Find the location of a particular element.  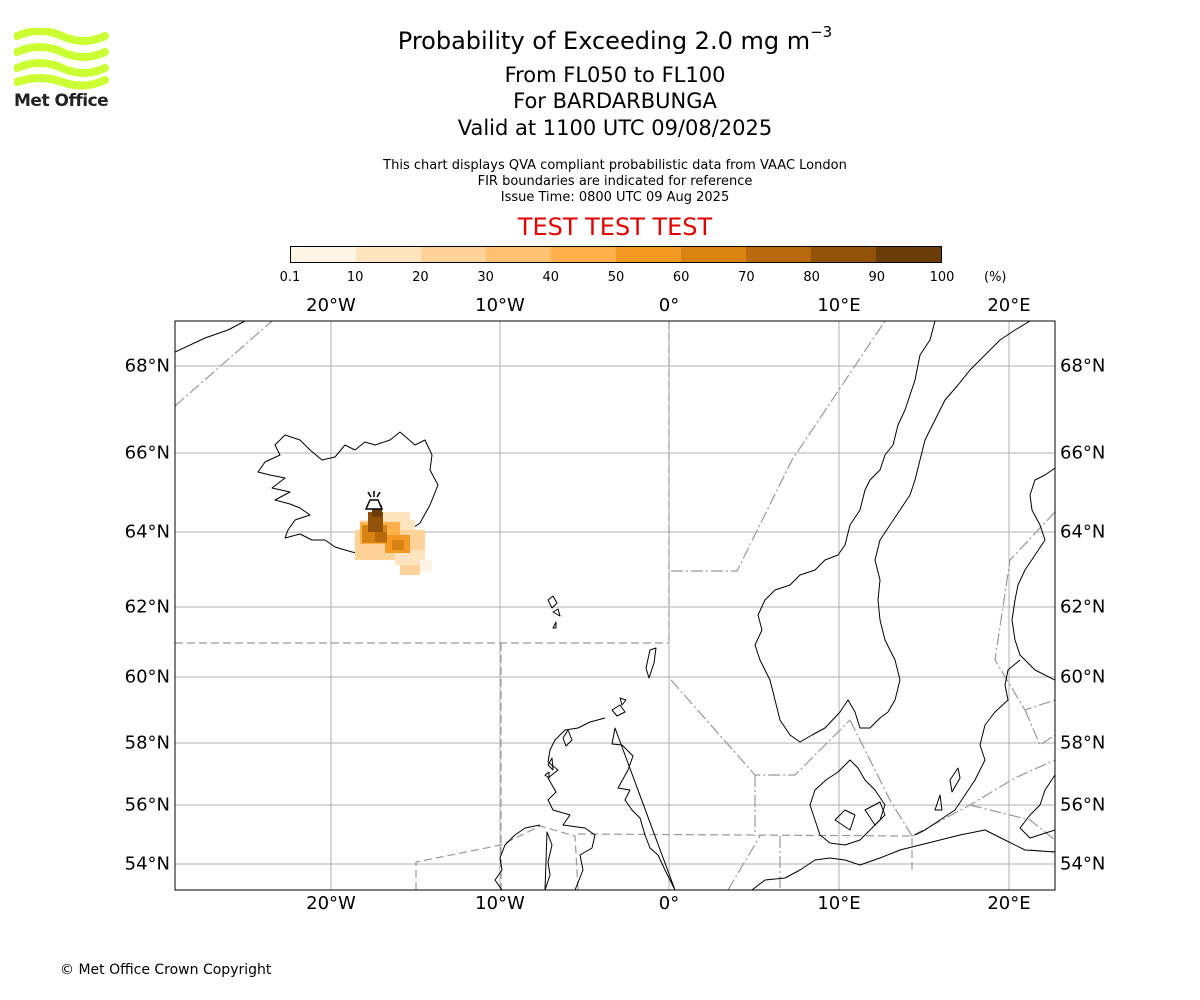

copyright: © Met Office Crown Copyright is located at coordinates (166, 970).